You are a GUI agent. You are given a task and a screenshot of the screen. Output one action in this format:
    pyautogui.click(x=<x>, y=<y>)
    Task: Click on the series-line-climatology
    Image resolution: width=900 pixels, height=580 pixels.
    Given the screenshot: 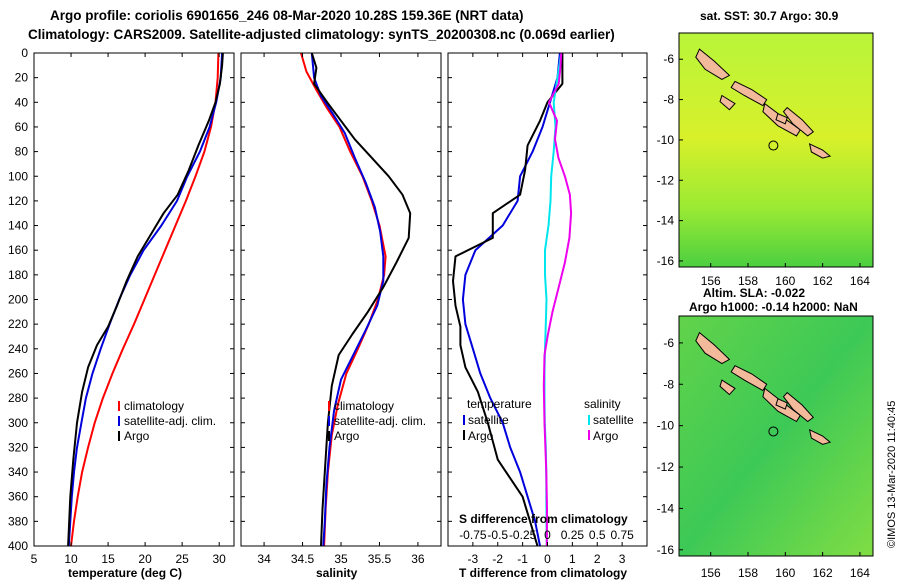 What is the action you would take?
    pyautogui.click(x=343, y=299)
    